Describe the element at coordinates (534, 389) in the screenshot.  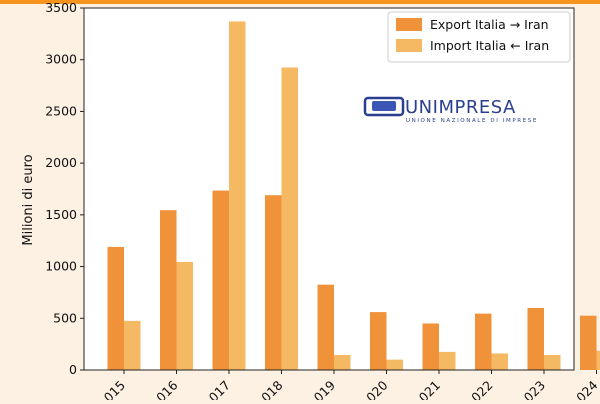
I see `x-tick-label: 023` at that location.